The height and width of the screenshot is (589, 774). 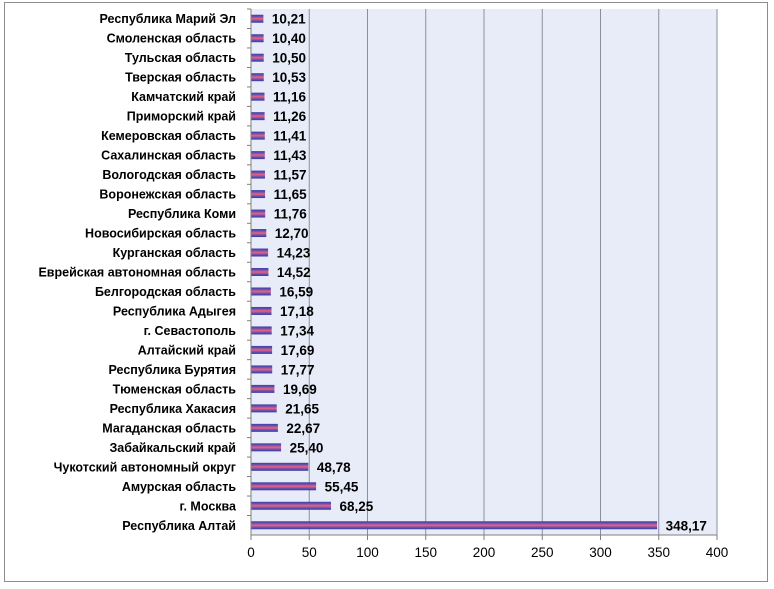 What do you see at coordinates (182, 214) in the screenshot?
I see `category-label: Республика Коми` at bounding box center [182, 214].